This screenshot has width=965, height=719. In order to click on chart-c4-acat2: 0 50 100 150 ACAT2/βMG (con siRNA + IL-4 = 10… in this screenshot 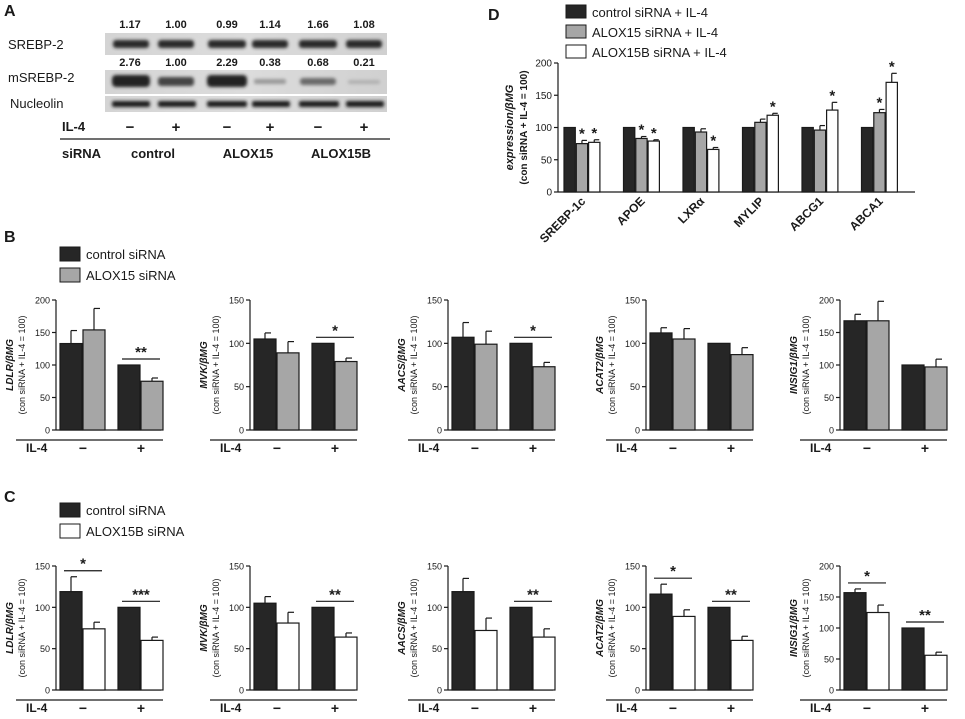, I will do `click(674, 639)`.